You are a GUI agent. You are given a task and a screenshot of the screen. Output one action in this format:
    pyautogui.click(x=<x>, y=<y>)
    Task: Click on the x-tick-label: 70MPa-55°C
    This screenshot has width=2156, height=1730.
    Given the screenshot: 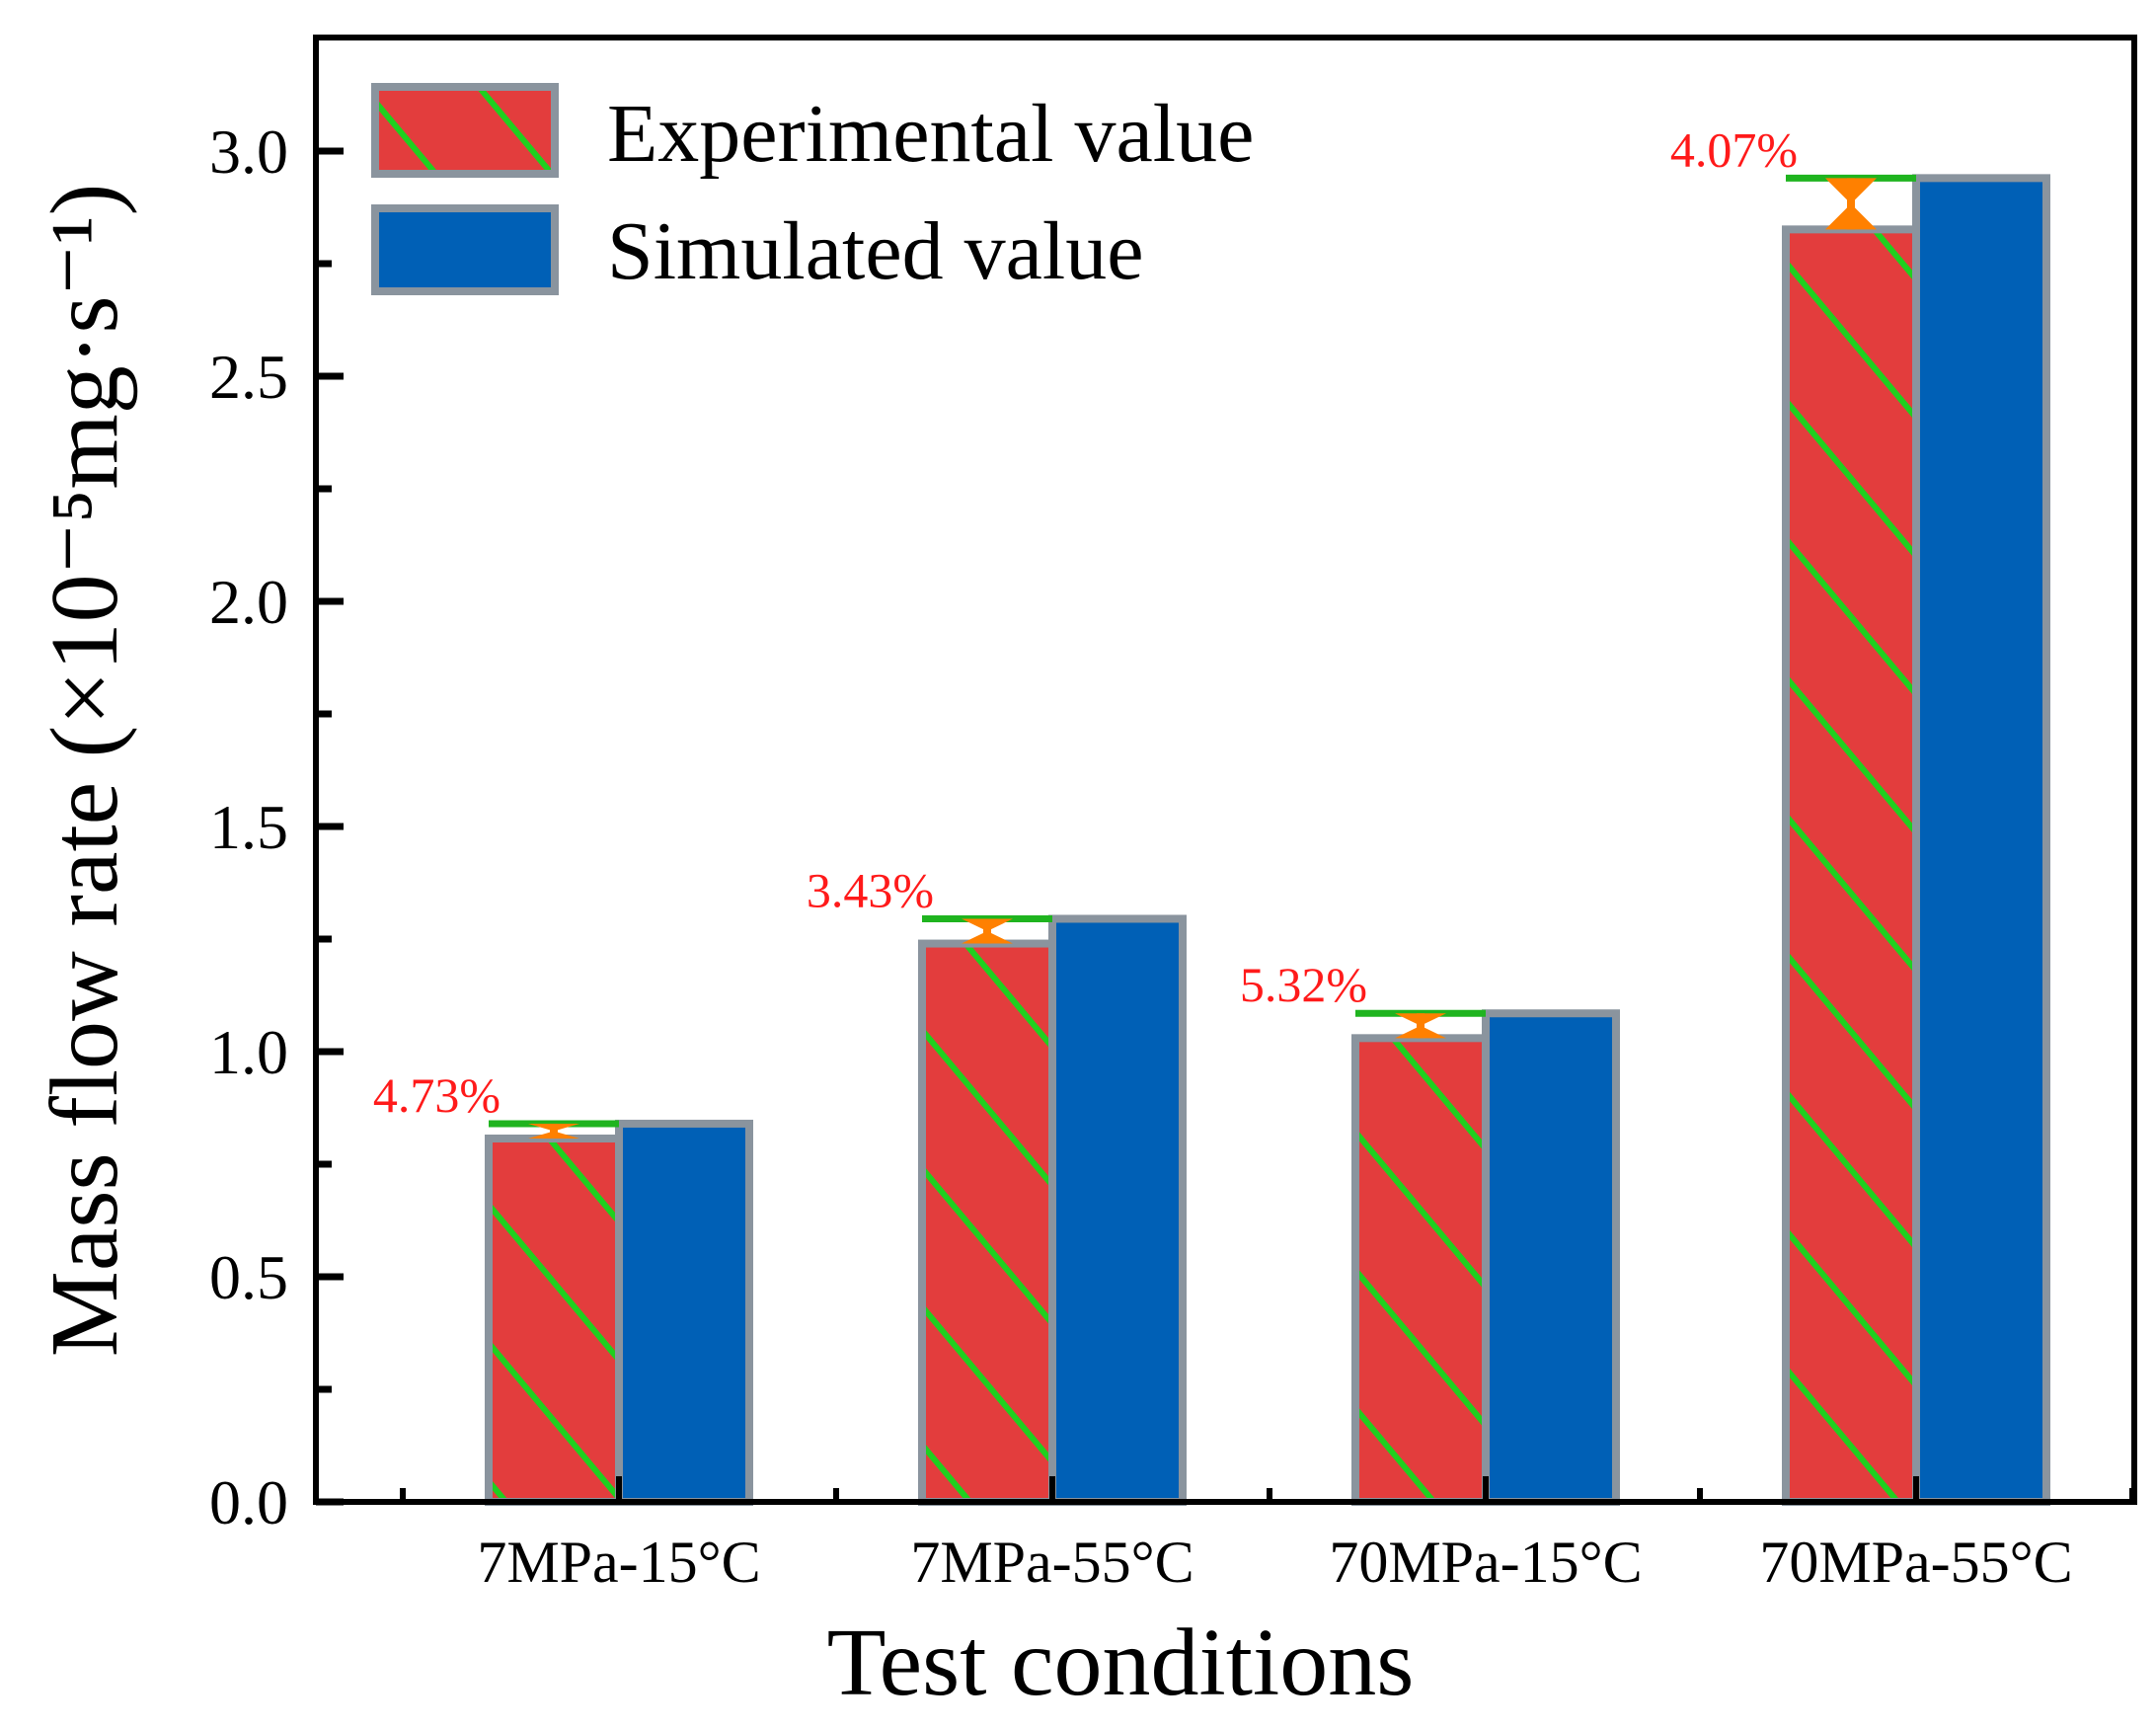 What is the action you would take?
    pyautogui.click(x=1915, y=1562)
    